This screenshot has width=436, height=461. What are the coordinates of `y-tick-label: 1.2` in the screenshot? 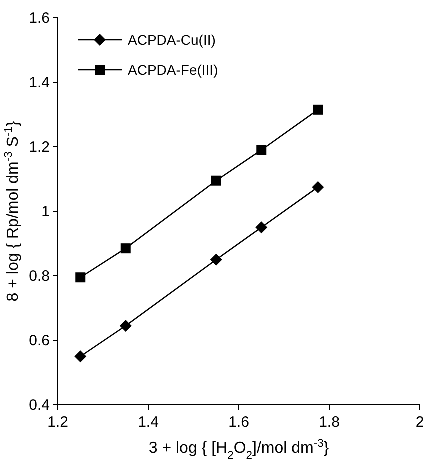 It's located at (39, 147).